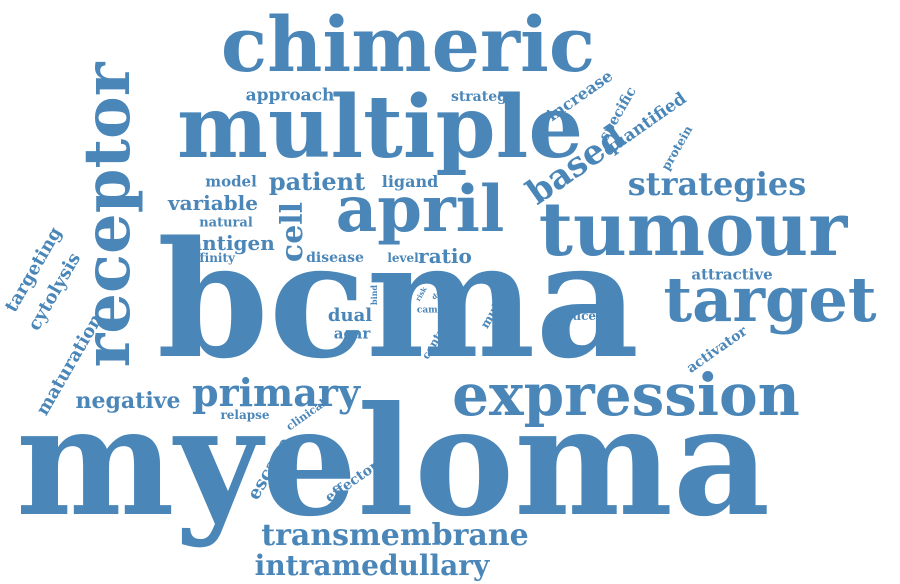  I want to click on word-expression: expression, so click(626, 395).